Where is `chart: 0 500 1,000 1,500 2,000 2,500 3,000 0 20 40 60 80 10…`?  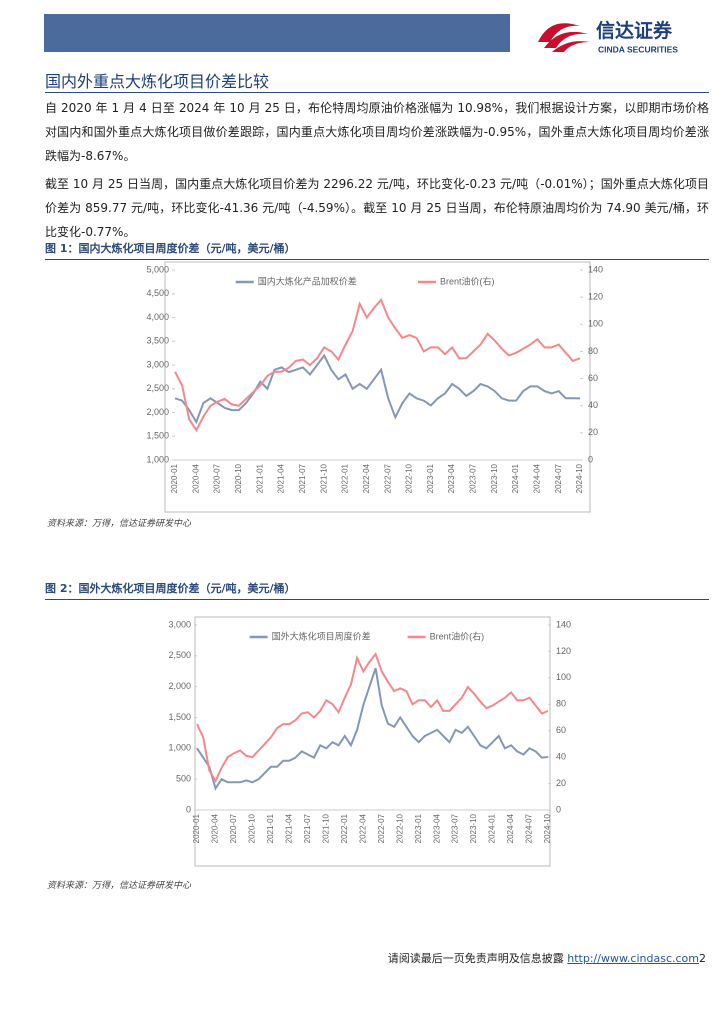 chart: 0 500 1,000 1,500 2,000 2,500 3,000 0 20 40 60 80 10… is located at coordinates (369, 741).